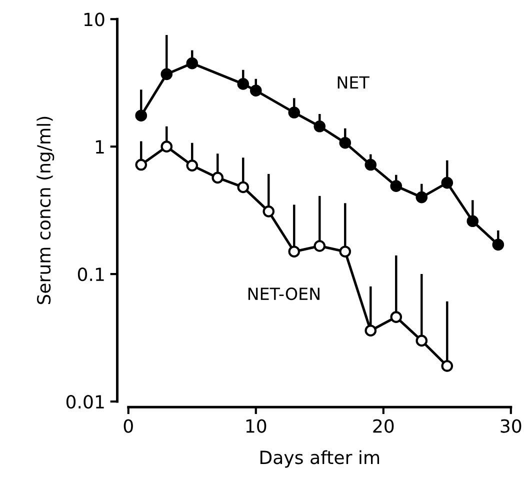  Describe the element at coordinates (85, 401) in the screenshot. I see `y-tick-label: 0.01` at that location.